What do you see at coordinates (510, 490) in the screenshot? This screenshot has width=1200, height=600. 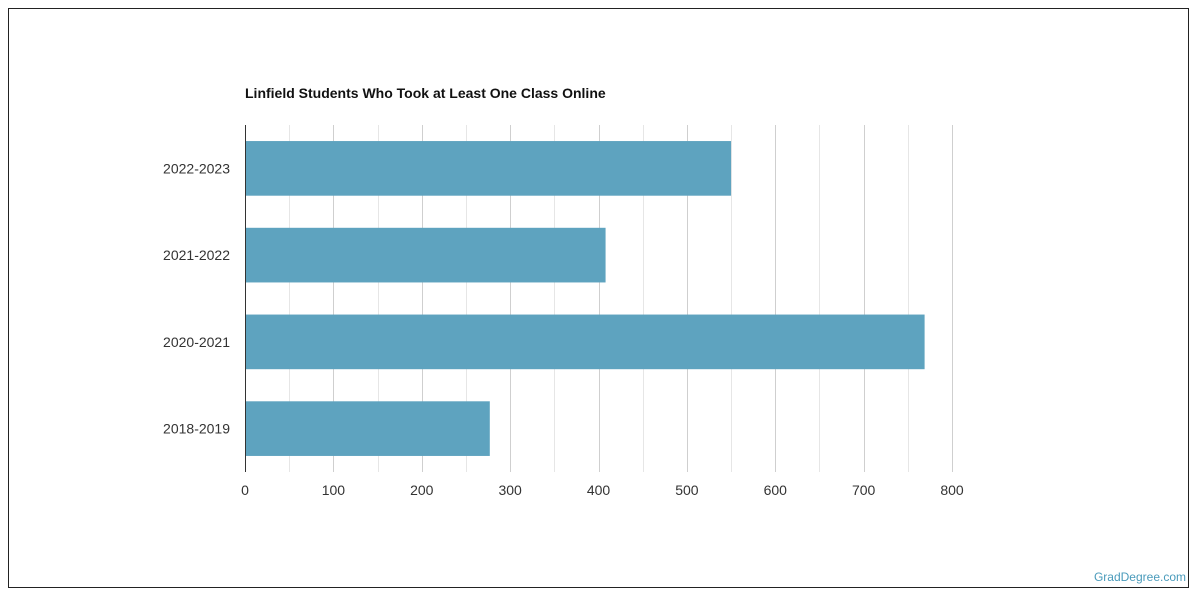 I see `x-tick-label: 300` at bounding box center [510, 490].